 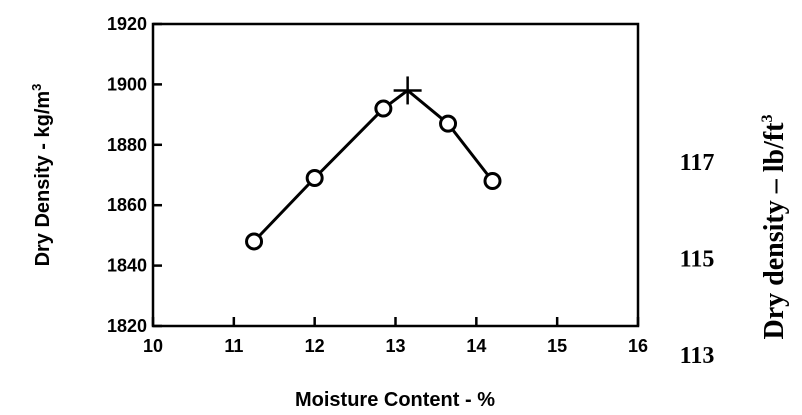 What do you see at coordinates (127, 145) in the screenshot?
I see `y-tick-label: 1880` at bounding box center [127, 145].